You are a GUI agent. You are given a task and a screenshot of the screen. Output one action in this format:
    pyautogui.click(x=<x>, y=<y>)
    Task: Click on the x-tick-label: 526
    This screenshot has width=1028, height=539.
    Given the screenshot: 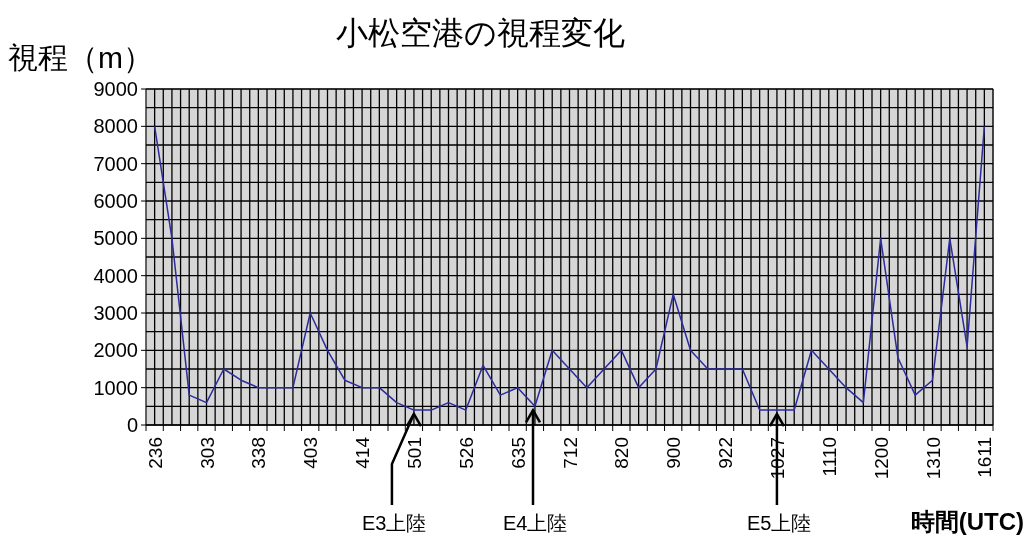 What is the action you would take?
    pyautogui.click(x=466, y=453)
    